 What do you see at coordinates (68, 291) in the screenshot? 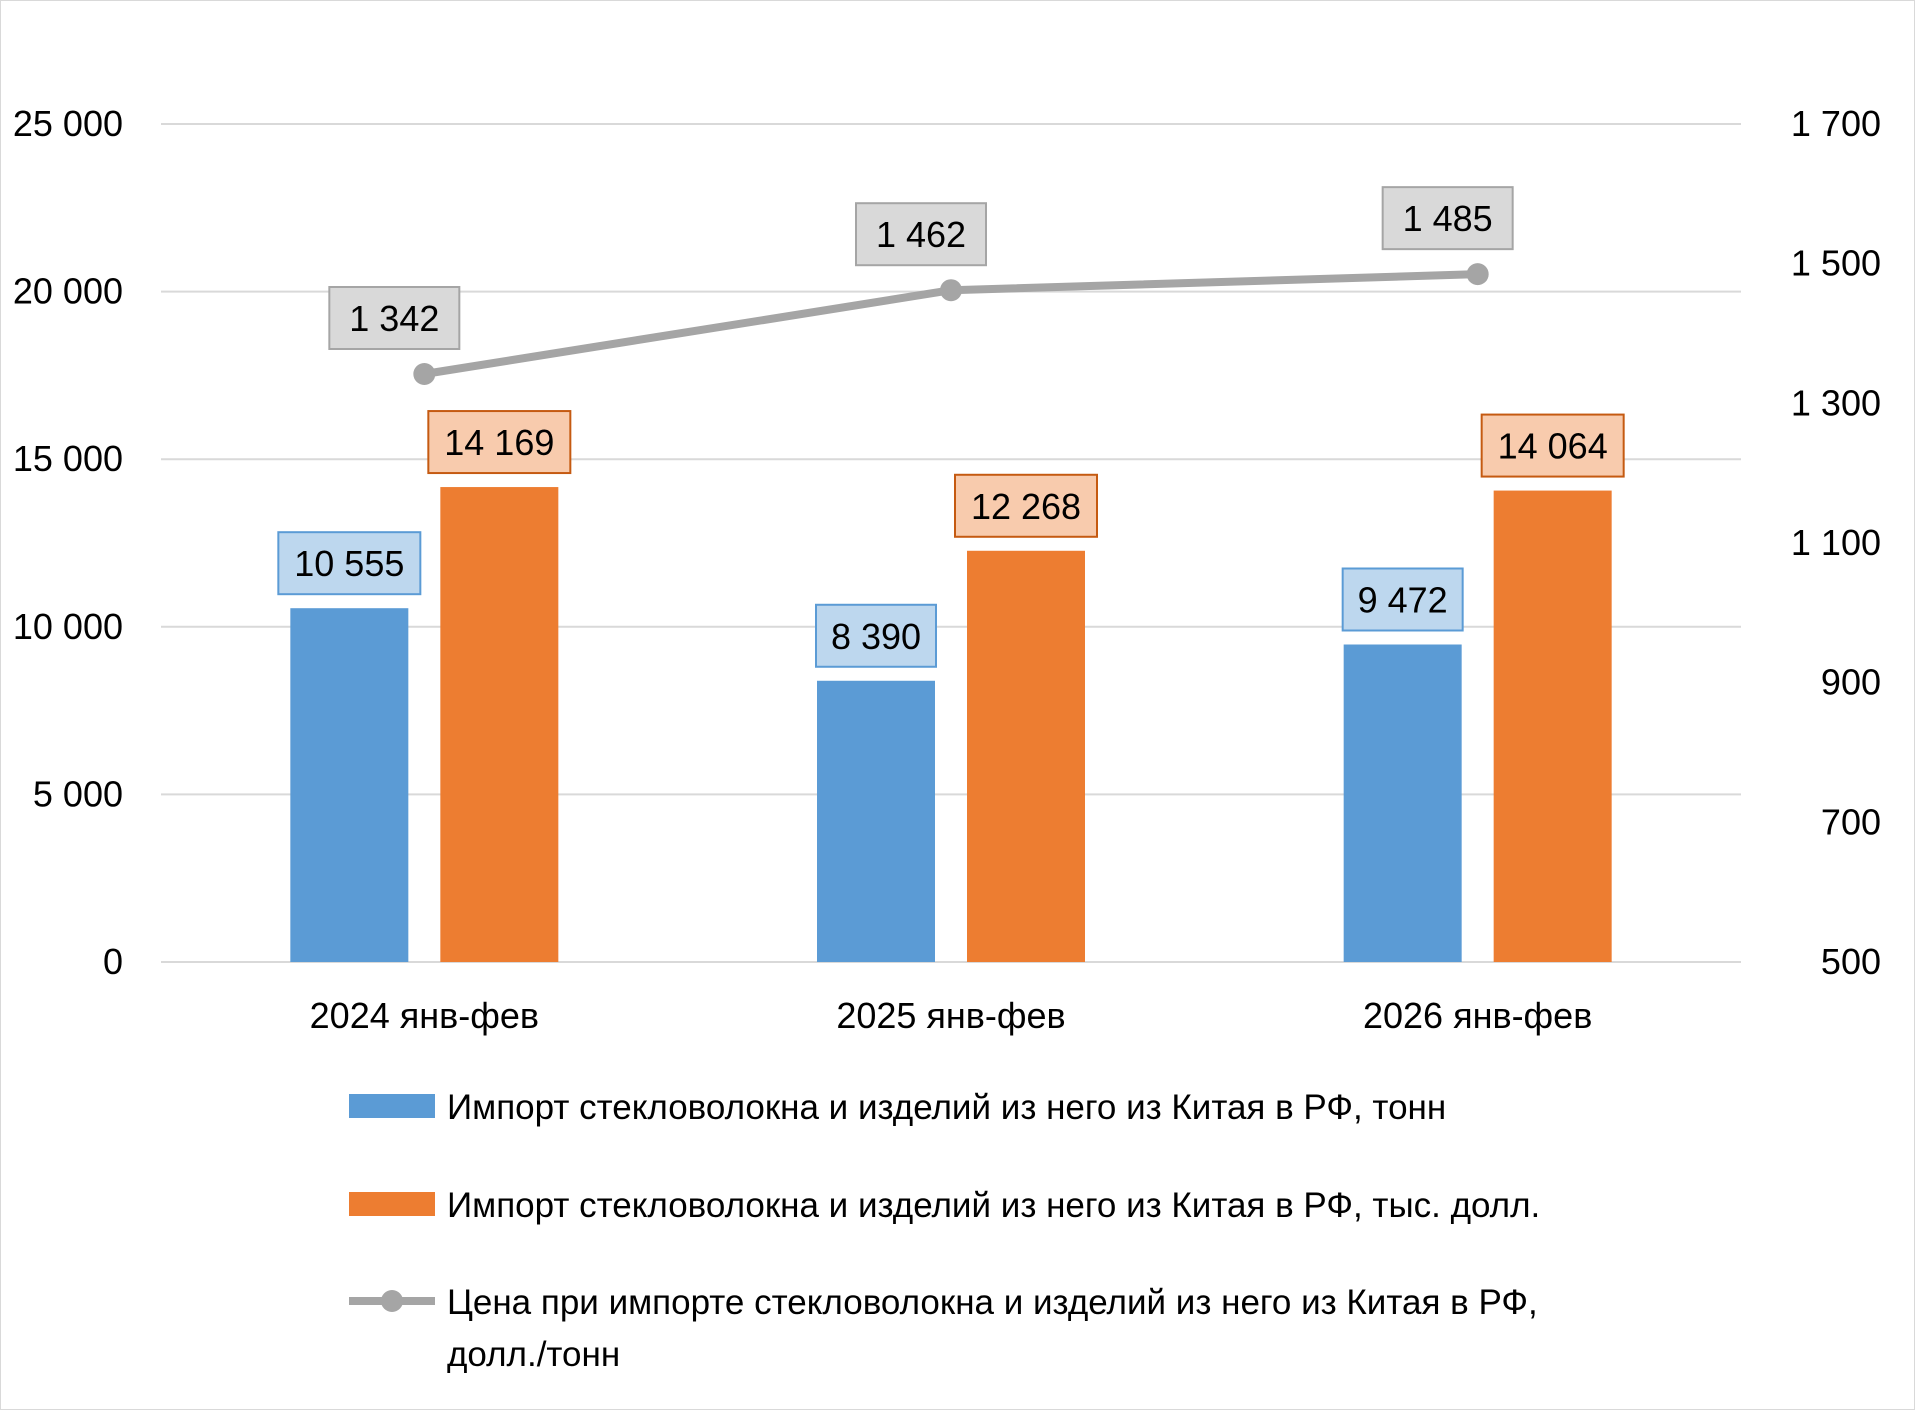
I see `left-tick-label: 20 000` at bounding box center [68, 291].